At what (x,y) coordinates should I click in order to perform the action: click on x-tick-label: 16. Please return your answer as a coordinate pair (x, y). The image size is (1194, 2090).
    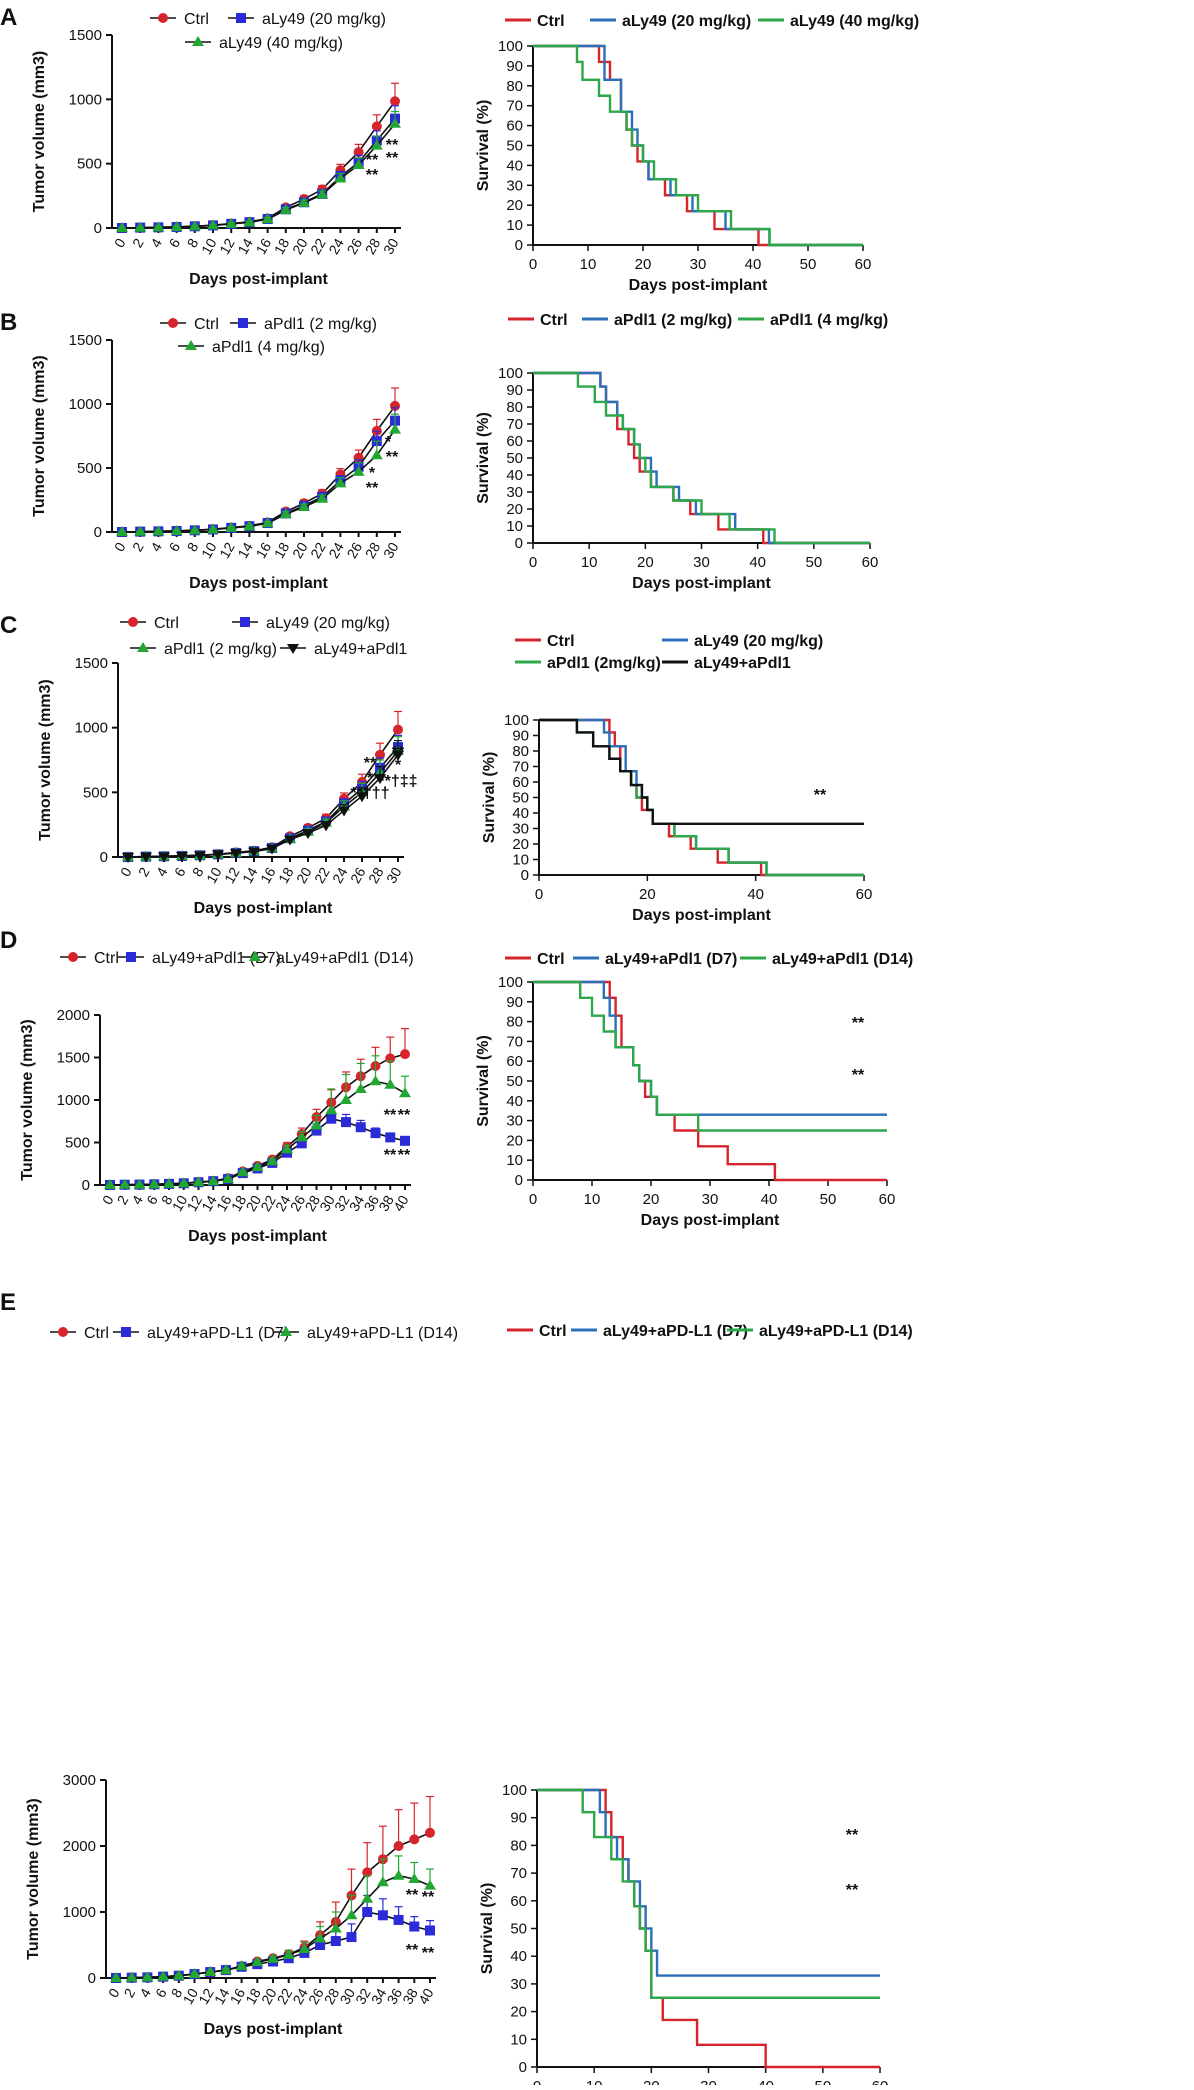
    Looking at the image, I should click on (268, 875).